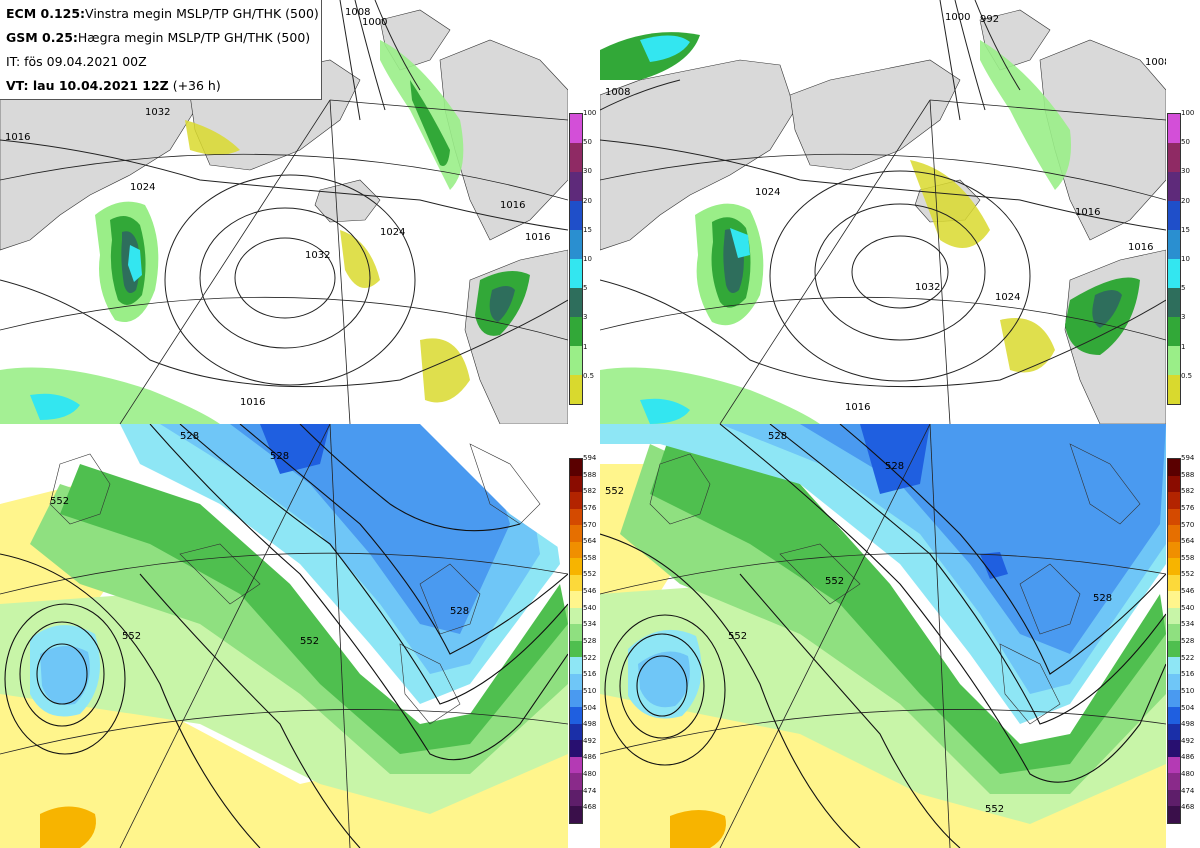 The image size is (1200, 848). I want to click on gsm-model-label: GSM 0.25:, so click(42, 37).